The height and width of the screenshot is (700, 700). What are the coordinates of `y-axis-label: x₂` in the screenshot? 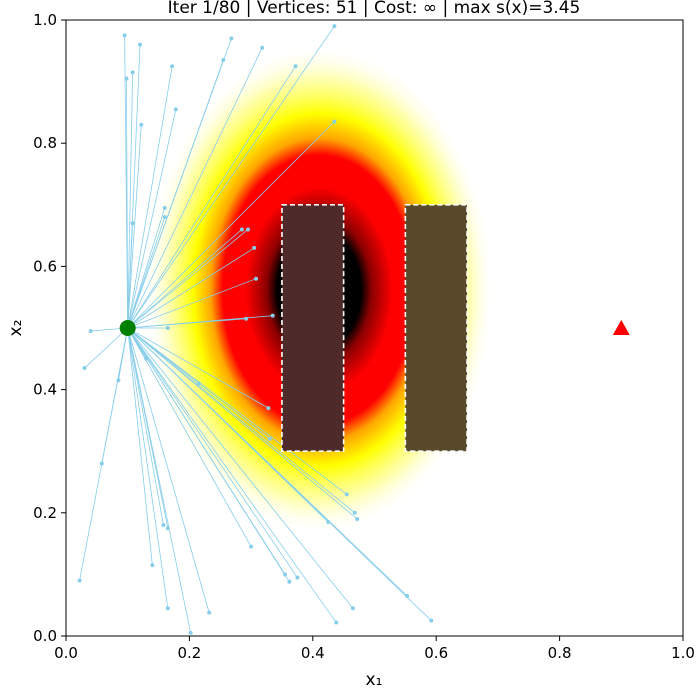 It's located at (16, 328).